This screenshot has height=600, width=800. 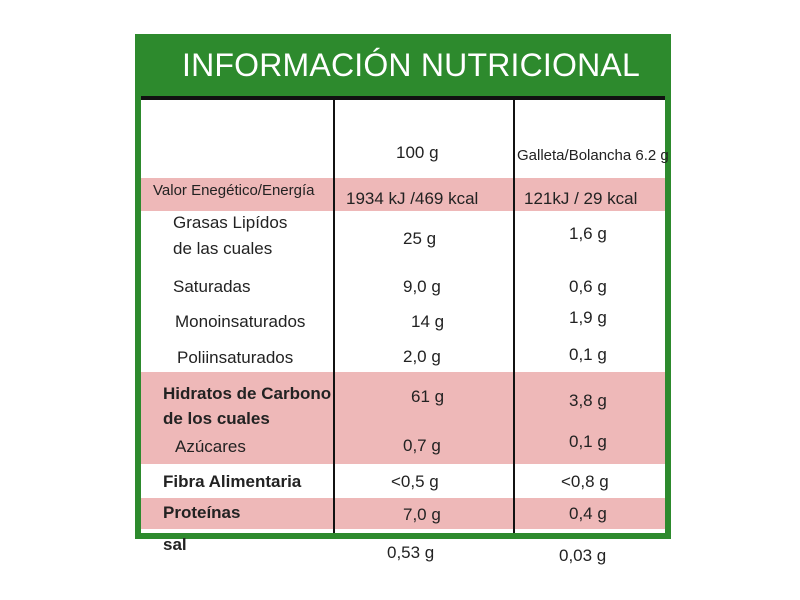 I want to click on header-100g: 100 g, so click(x=417, y=152).